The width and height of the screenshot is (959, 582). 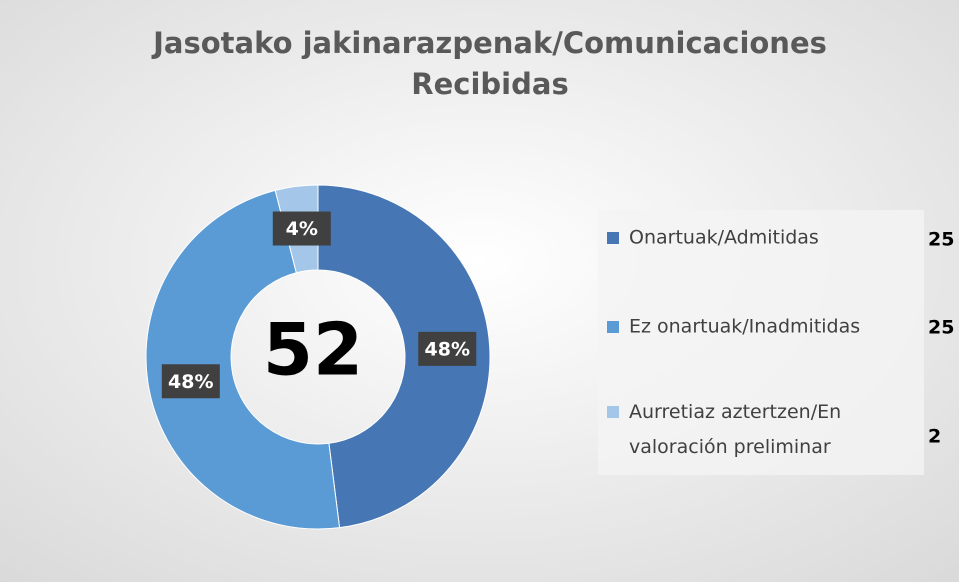 What do you see at coordinates (489, 84) in the screenshot?
I see `chart-title: Recibidas` at bounding box center [489, 84].